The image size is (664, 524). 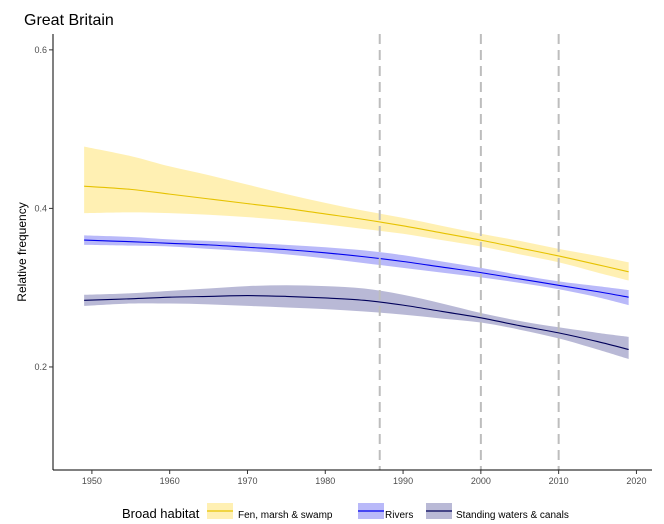 I want to click on legend-label-rivers: Rivers, so click(x=399, y=515).